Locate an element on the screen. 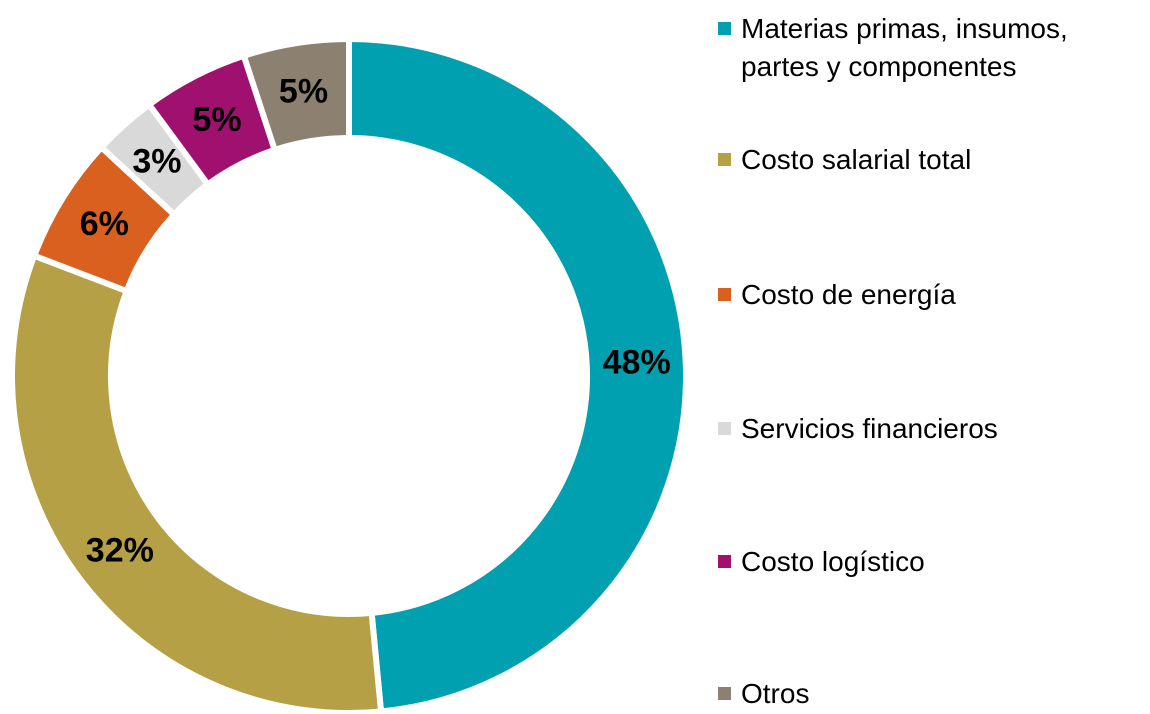 The width and height of the screenshot is (1150, 714). legend-label: Costo logístico is located at coordinates (833, 561).